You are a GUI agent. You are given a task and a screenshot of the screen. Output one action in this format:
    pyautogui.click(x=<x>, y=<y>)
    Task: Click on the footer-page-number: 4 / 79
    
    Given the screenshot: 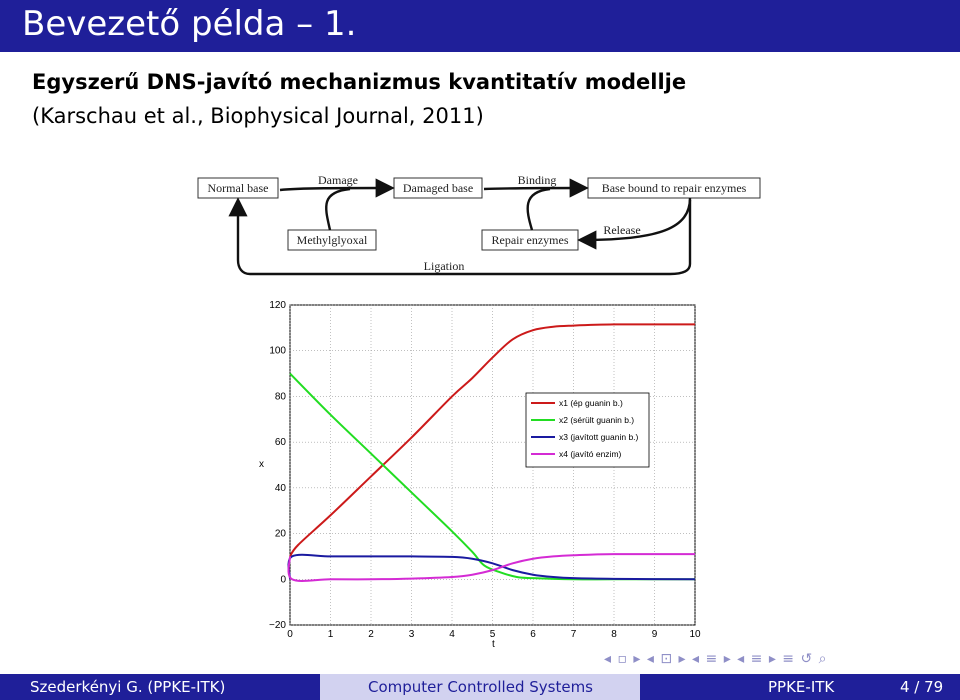 What is the action you would take?
    pyautogui.click(x=922, y=687)
    